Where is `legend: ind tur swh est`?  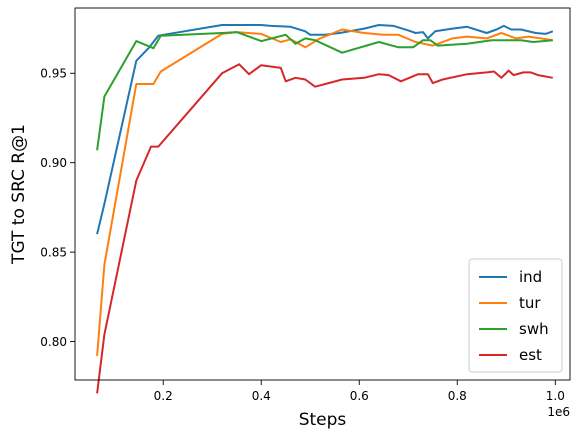 legend: ind tur swh est is located at coordinates (515, 315).